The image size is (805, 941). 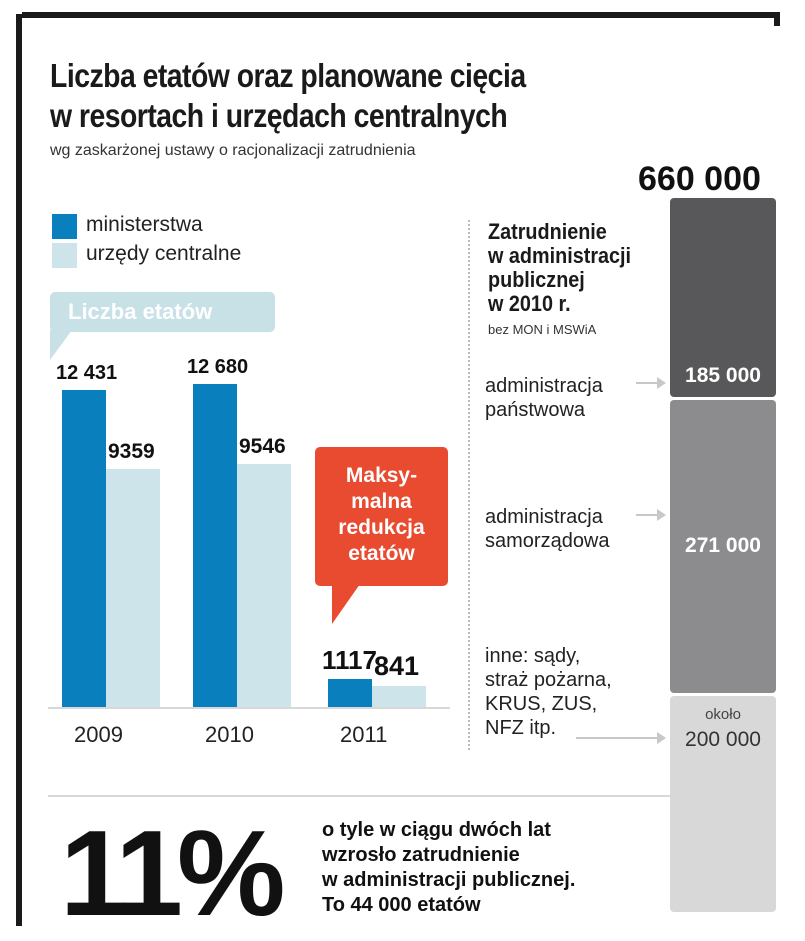 What do you see at coordinates (288, 75) in the screenshot?
I see `title-line-1: Liczba etatów oraz planowane cięcia` at bounding box center [288, 75].